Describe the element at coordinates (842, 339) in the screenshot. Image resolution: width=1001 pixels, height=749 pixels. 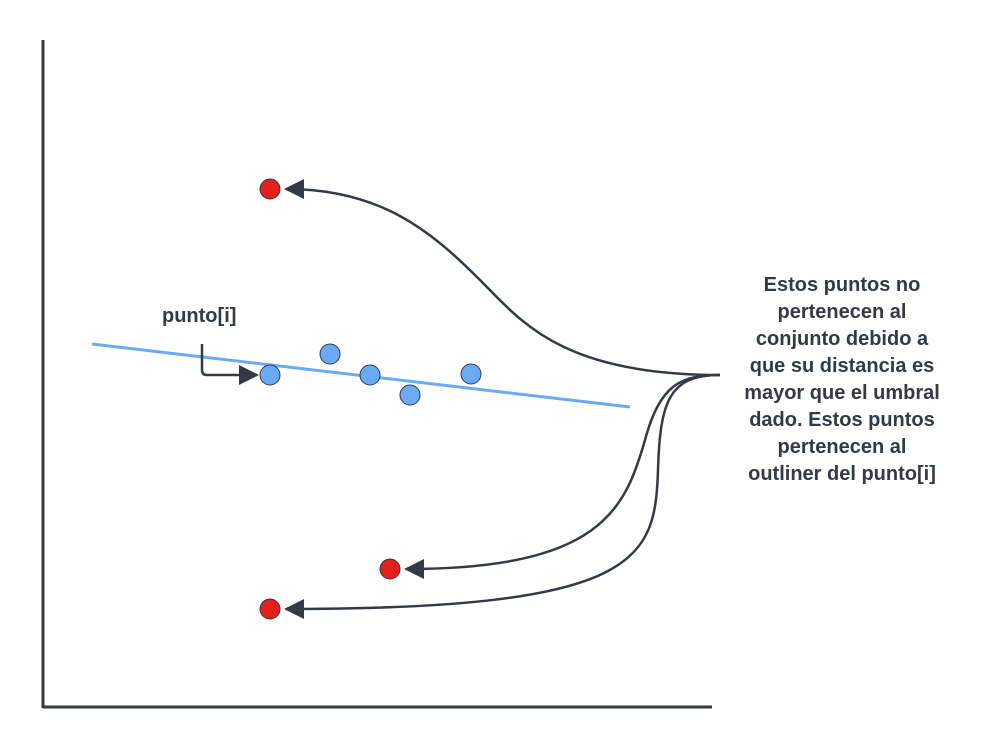
I see `callout-line: conjunto debido a` at that location.